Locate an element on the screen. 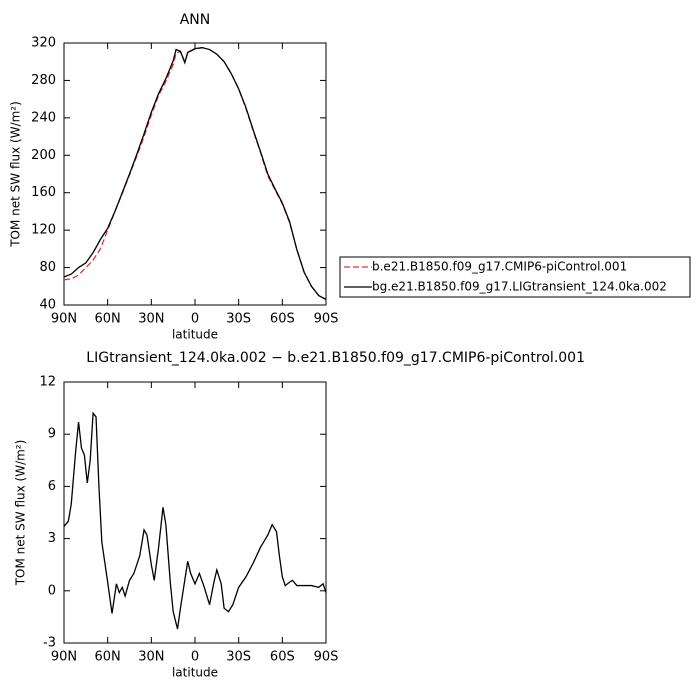  y-tick-label: 80 is located at coordinates (47, 267).